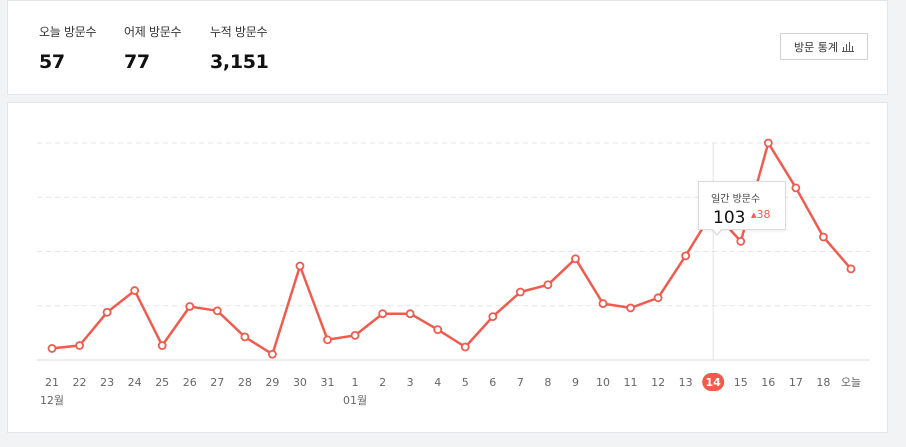 The image size is (906, 447). What do you see at coordinates (741, 382) in the screenshot?
I see `x-tick-label: 15` at bounding box center [741, 382].